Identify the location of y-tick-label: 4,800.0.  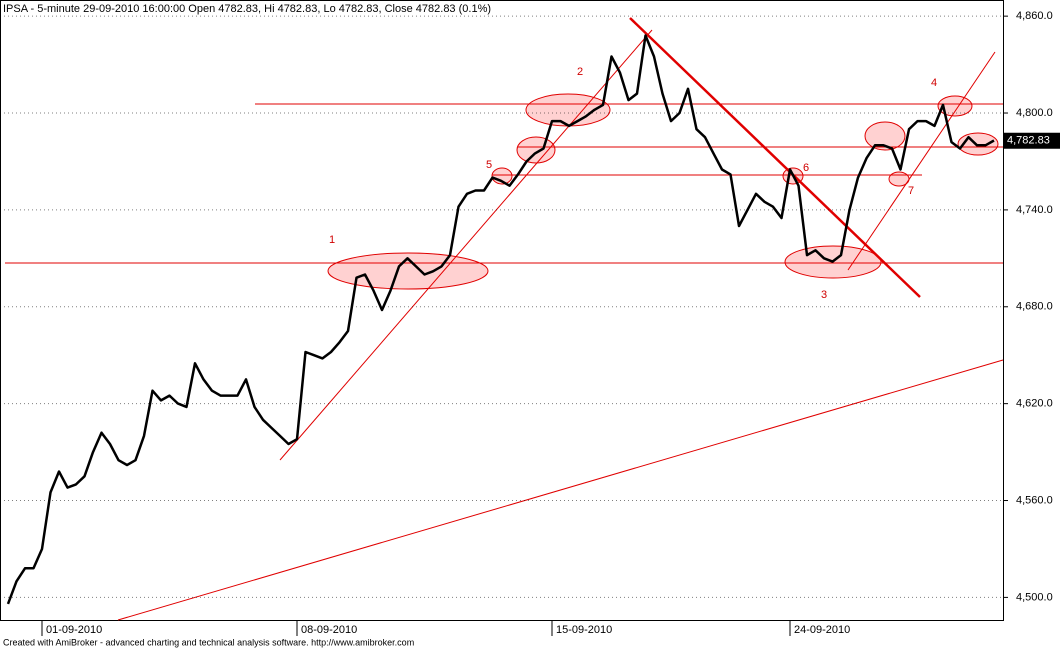
(1034, 113).